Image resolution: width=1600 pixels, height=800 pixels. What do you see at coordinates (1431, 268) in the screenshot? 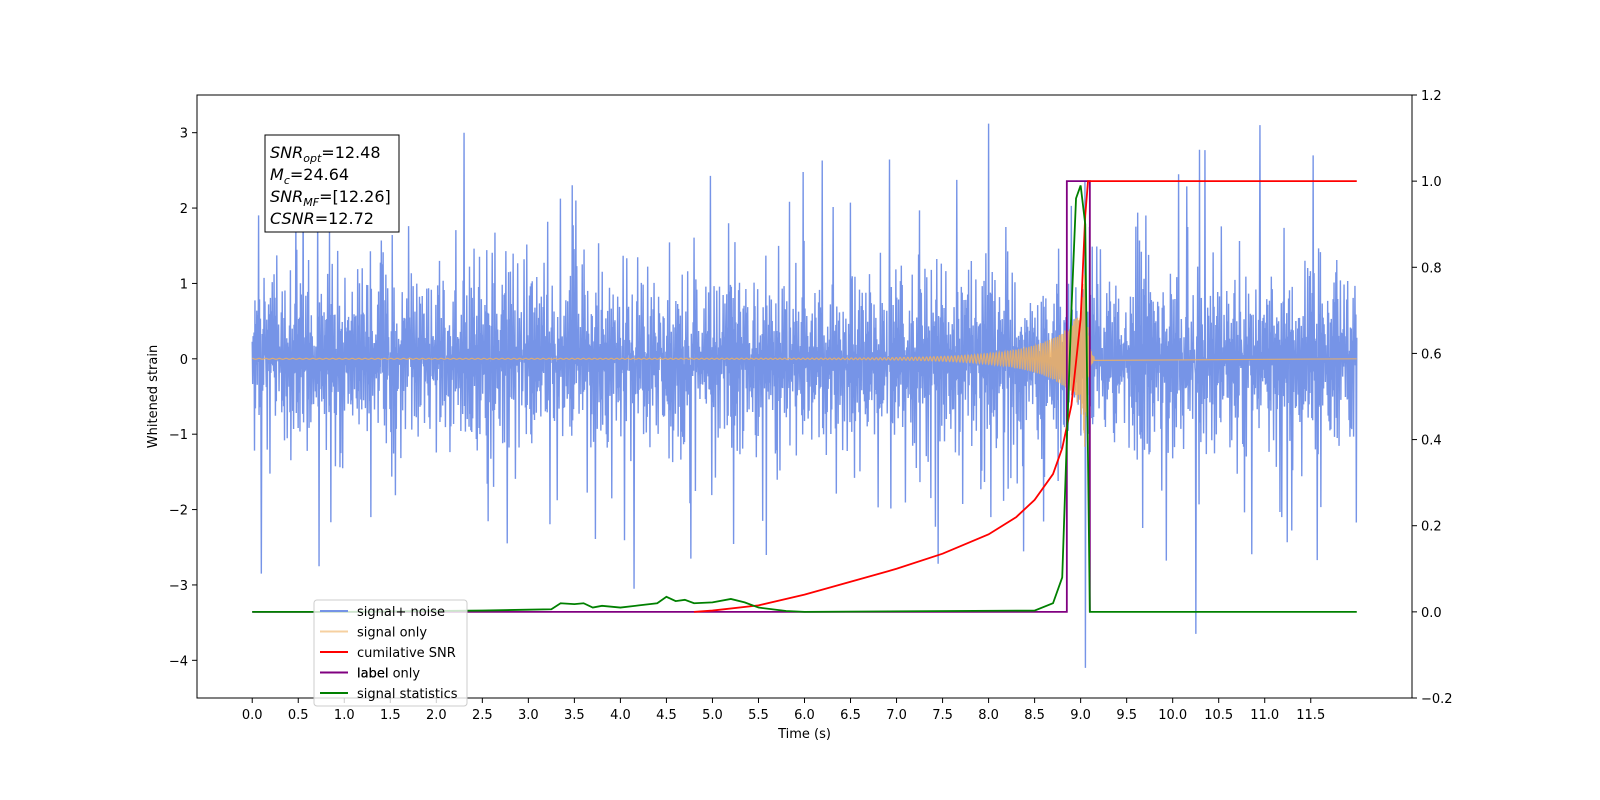
I see `y2-tick-label: 0.8` at bounding box center [1431, 268].